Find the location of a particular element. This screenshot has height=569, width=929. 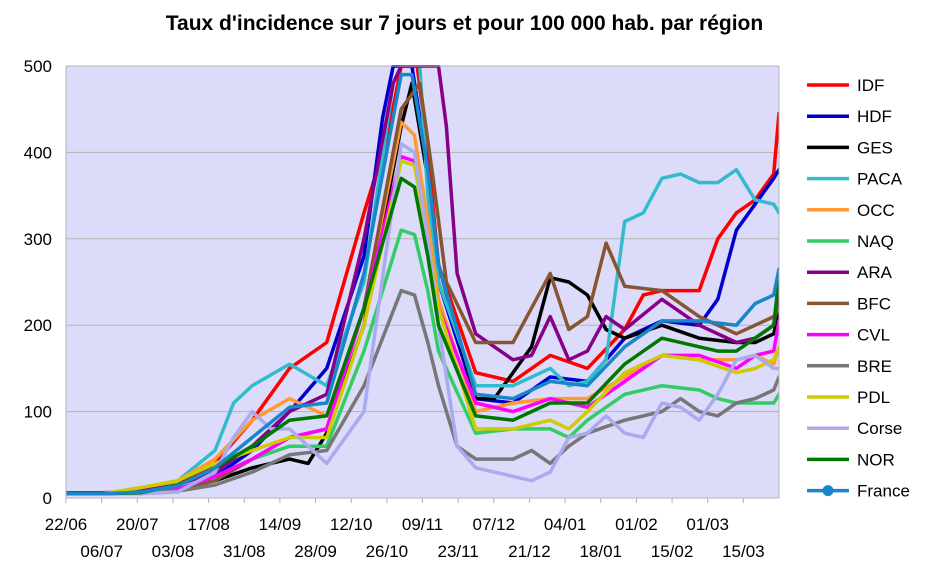

x-tick-label: 31/08 is located at coordinates (244, 551).